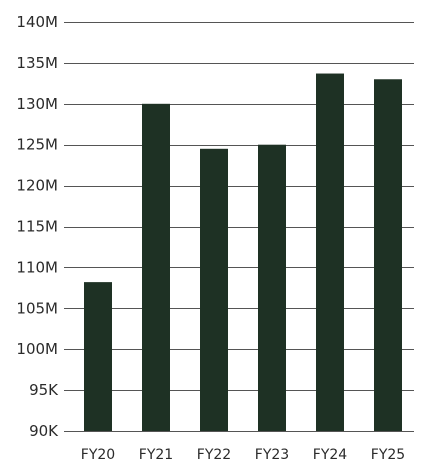 This screenshot has height=470, width=427. Describe the element at coordinates (37, 186) in the screenshot. I see `y-tick-label: 120M` at that location.